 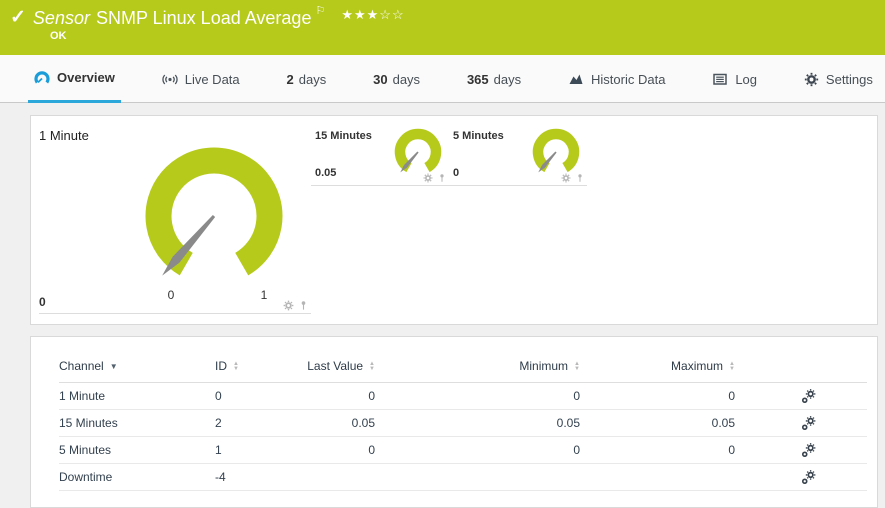 What do you see at coordinates (245, 477) in the screenshot?
I see `cell-id: -4` at bounding box center [245, 477].